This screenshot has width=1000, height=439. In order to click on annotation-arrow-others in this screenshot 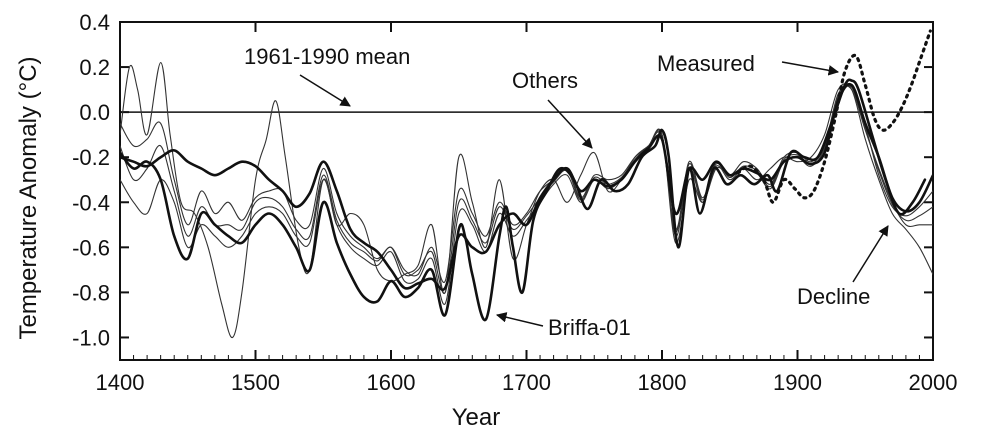, I will do `click(570, 124)`.